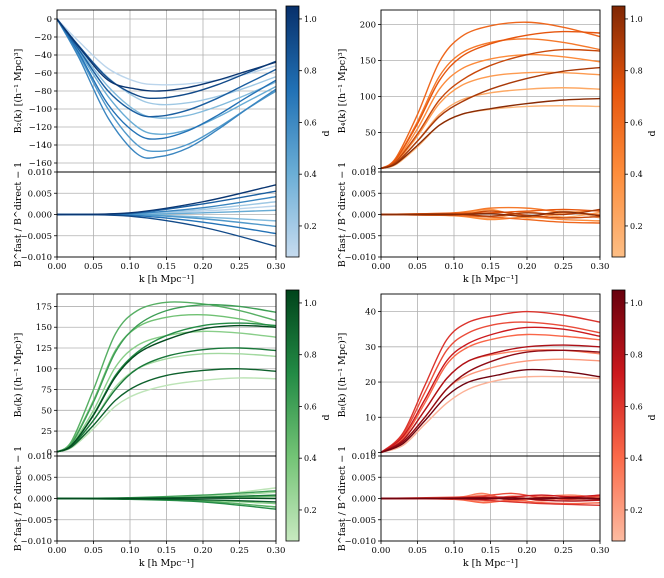  What do you see at coordinates (370, 383) in the screenshot?
I see `ytick-label-2: 20` at bounding box center [370, 383].